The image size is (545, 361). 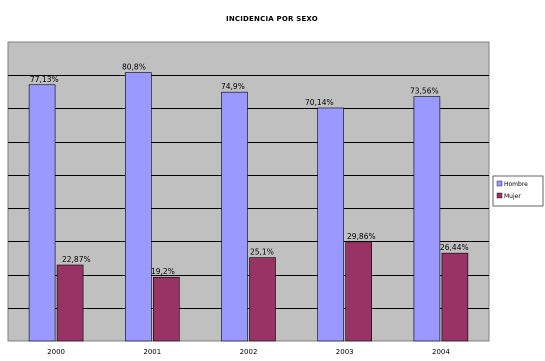 What do you see at coordinates (163, 271) in the screenshot?
I see `data-label-mujer-2001: 19,2%` at bounding box center [163, 271].